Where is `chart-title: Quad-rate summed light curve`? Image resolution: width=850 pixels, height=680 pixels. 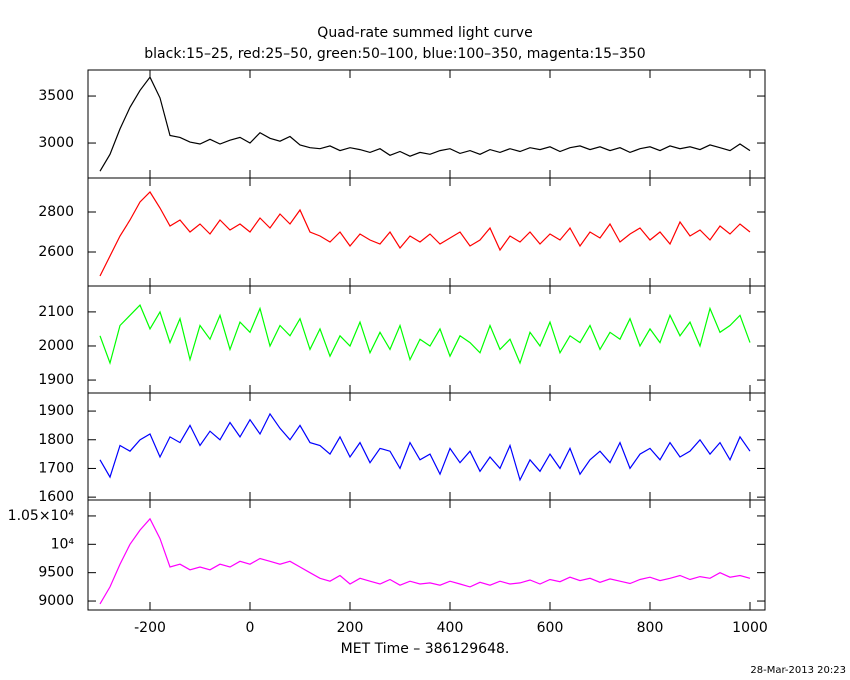 chart-title: Quad-rate summed light curve is located at coordinates (424, 33).